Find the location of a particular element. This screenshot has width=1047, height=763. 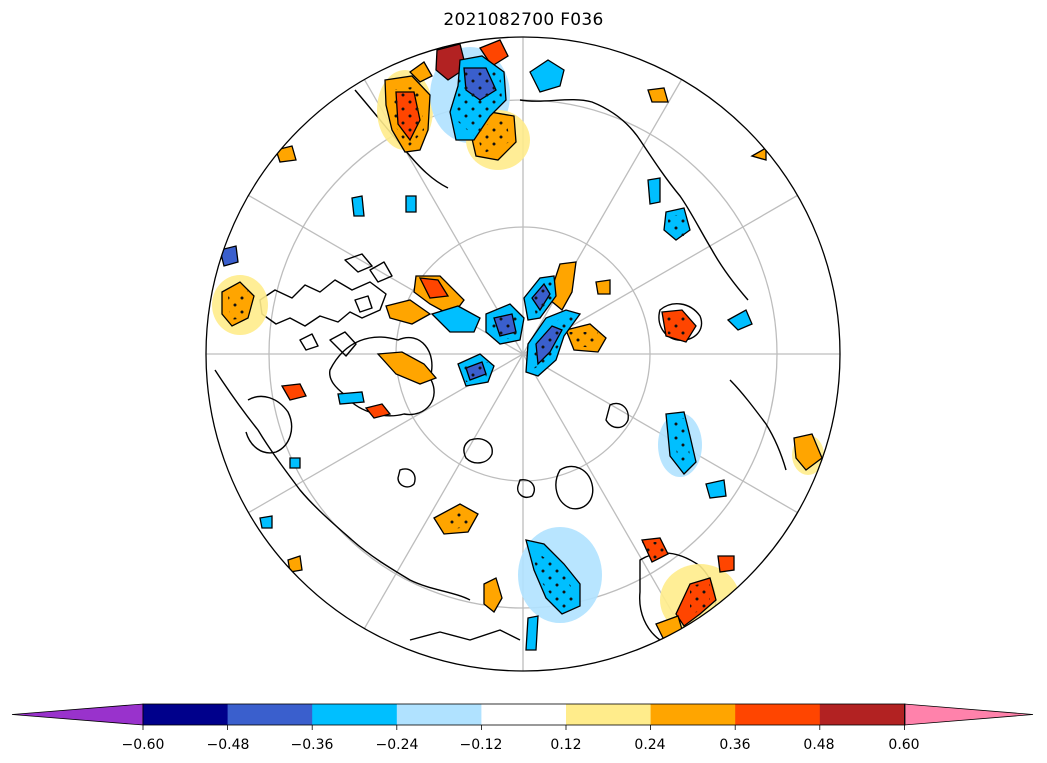

colorbar-tick-label: 0.12 is located at coordinates (565, 745).